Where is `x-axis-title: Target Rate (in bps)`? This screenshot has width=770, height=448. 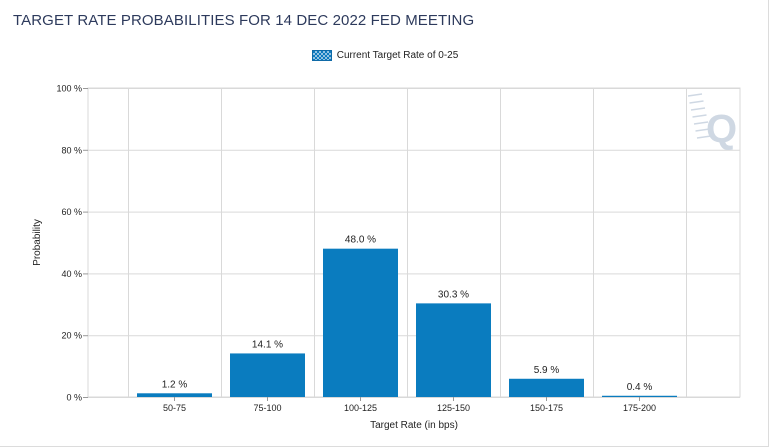 x-axis-title: Target Rate (in bps) is located at coordinates (414, 425).